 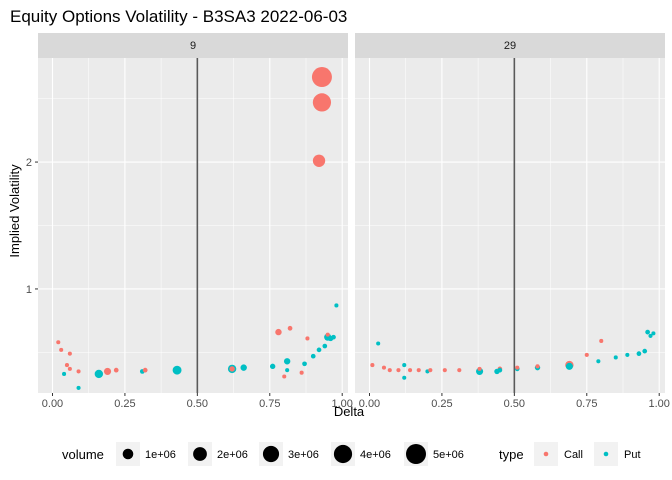 What do you see at coordinates (511, 454) in the screenshot?
I see `legend-type-title: type` at bounding box center [511, 454].